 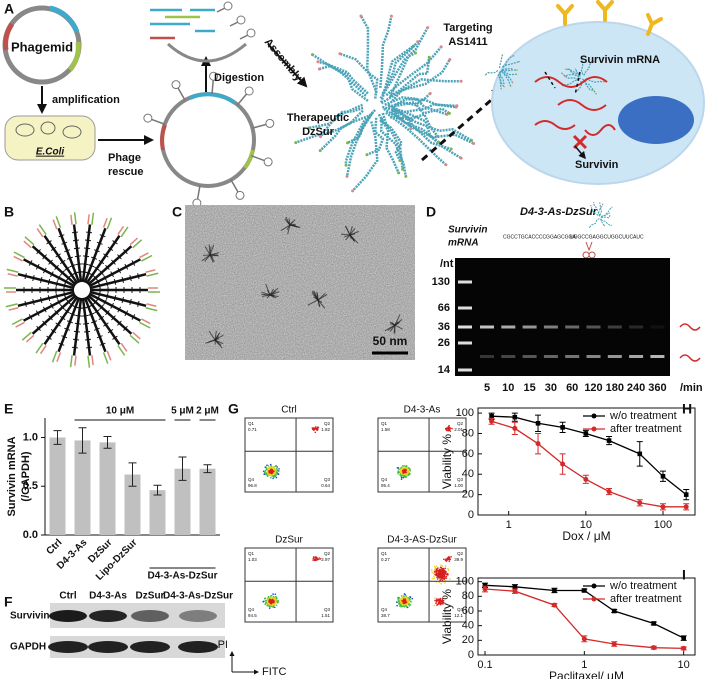 I want to click on quadrant-value: 2.97, so click(x=325, y=559).